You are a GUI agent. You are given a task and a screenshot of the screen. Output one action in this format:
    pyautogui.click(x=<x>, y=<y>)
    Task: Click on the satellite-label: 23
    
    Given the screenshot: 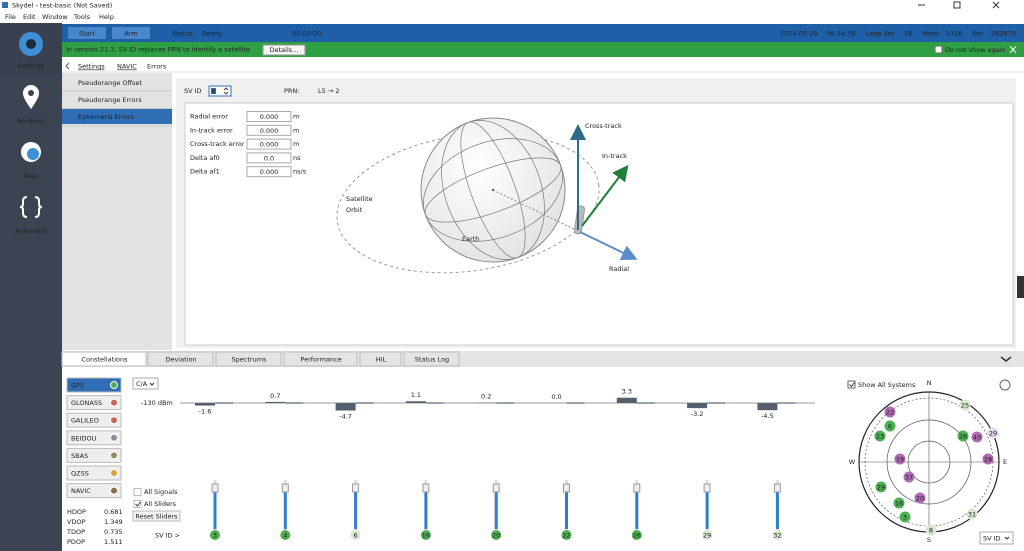 What is the action you would take?
    pyautogui.click(x=880, y=437)
    